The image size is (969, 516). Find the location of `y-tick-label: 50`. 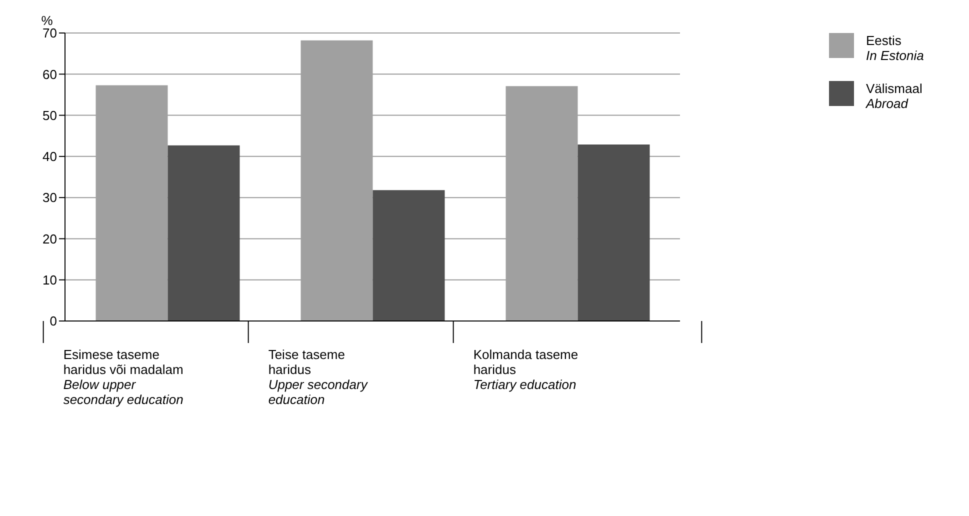

y-tick-label: 50 is located at coordinates (49, 115).